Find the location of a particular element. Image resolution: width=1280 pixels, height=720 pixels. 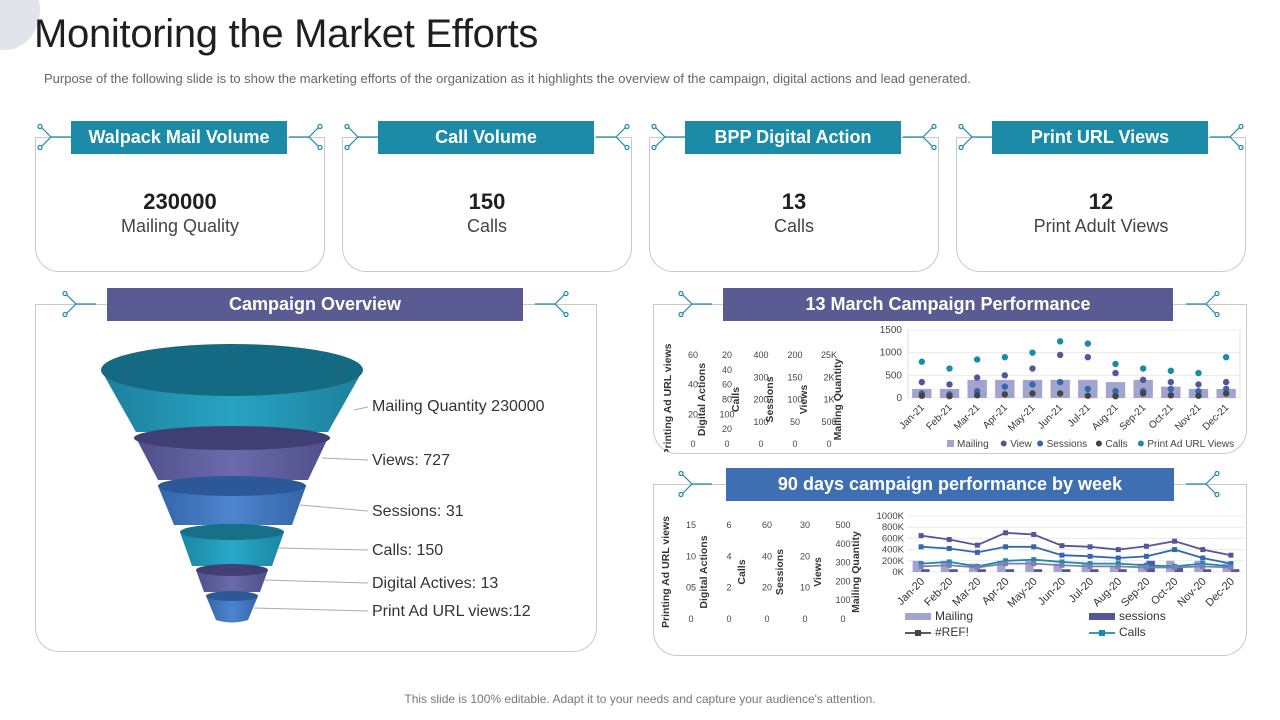

axis-tick-label: 60 is located at coordinates (767, 525).